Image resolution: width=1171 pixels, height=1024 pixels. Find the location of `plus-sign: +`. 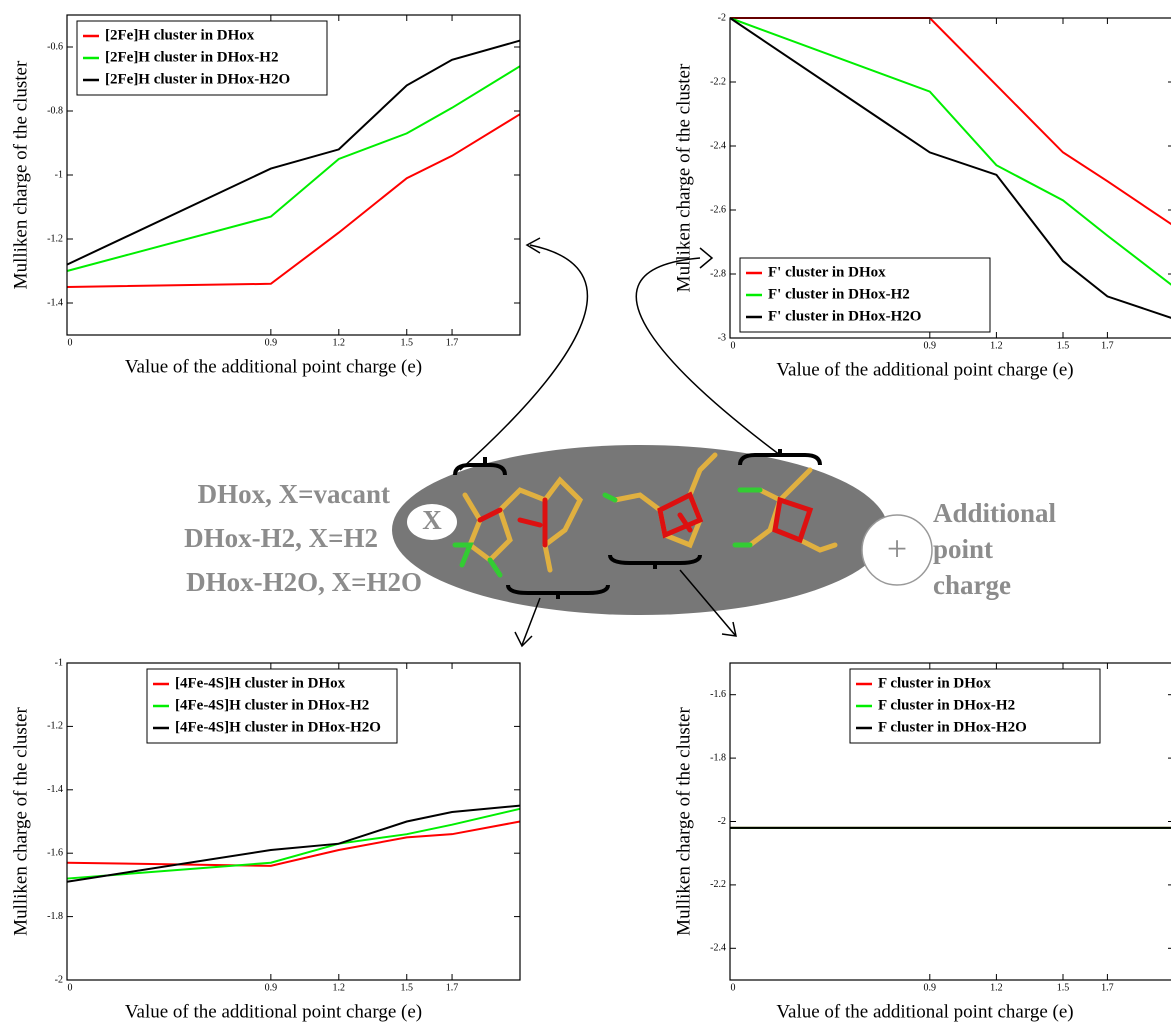

plus-sign: + is located at coordinates (897, 548).